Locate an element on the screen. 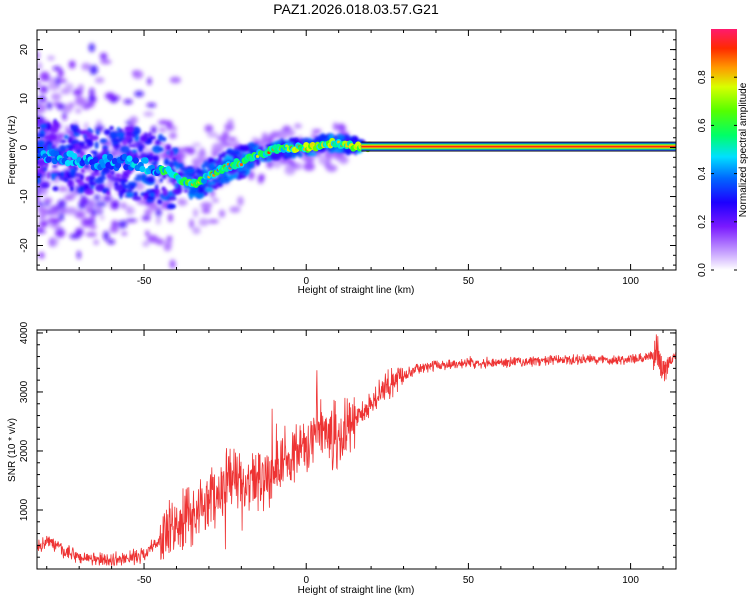 This screenshot has height=600, width=750. colorbar-tick-label: 0.0 is located at coordinates (702, 270).